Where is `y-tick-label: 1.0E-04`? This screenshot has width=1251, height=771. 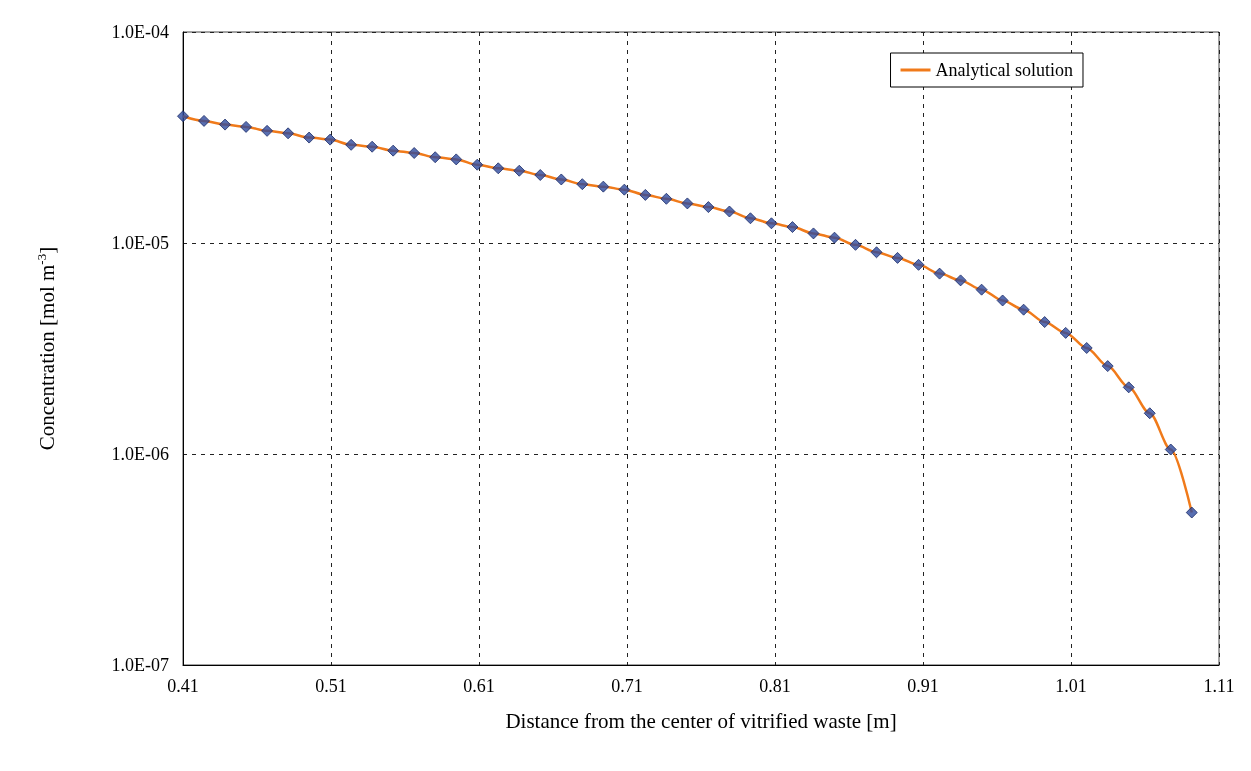 y-tick-label: 1.0E-04 is located at coordinates (140, 32).